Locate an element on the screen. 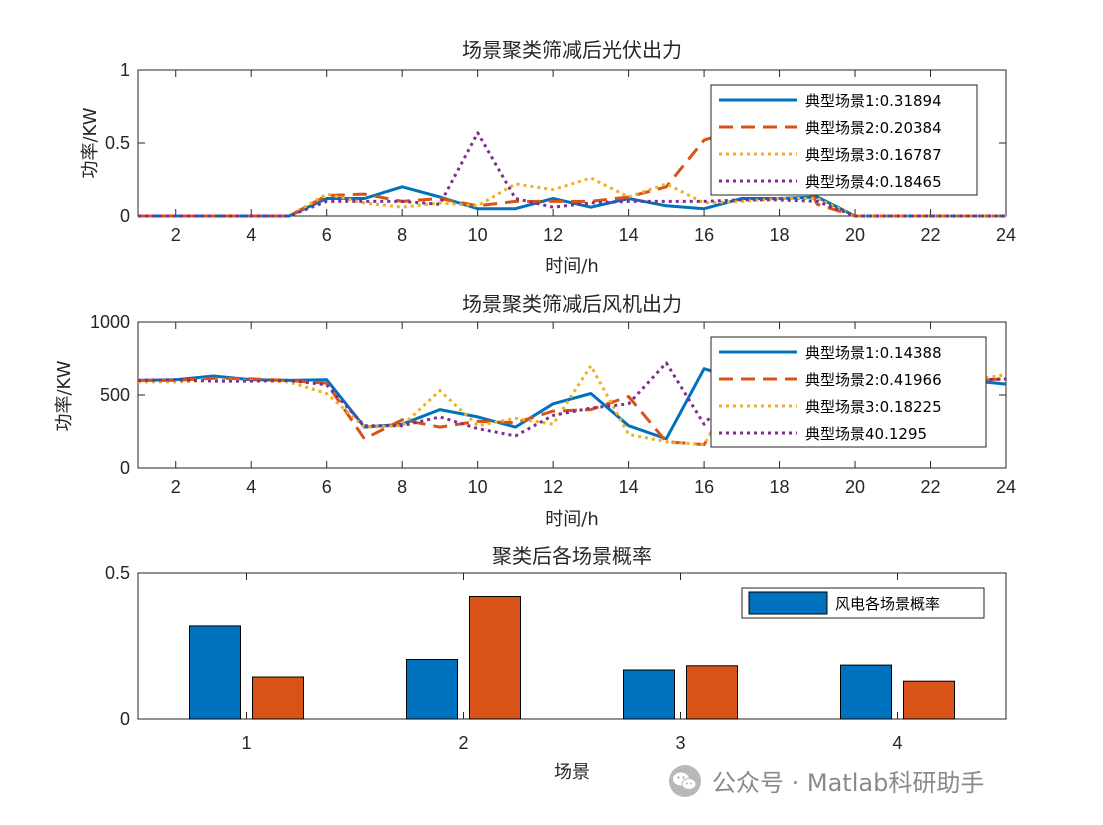 The width and height of the screenshot is (1103, 825). chart2-xtick-label: 22 is located at coordinates (931, 487).